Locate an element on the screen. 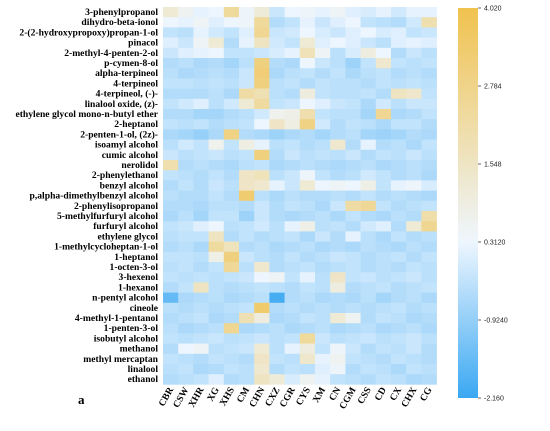  colorbar-tick-label: 0.3120 is located at coordinates (495, 243).